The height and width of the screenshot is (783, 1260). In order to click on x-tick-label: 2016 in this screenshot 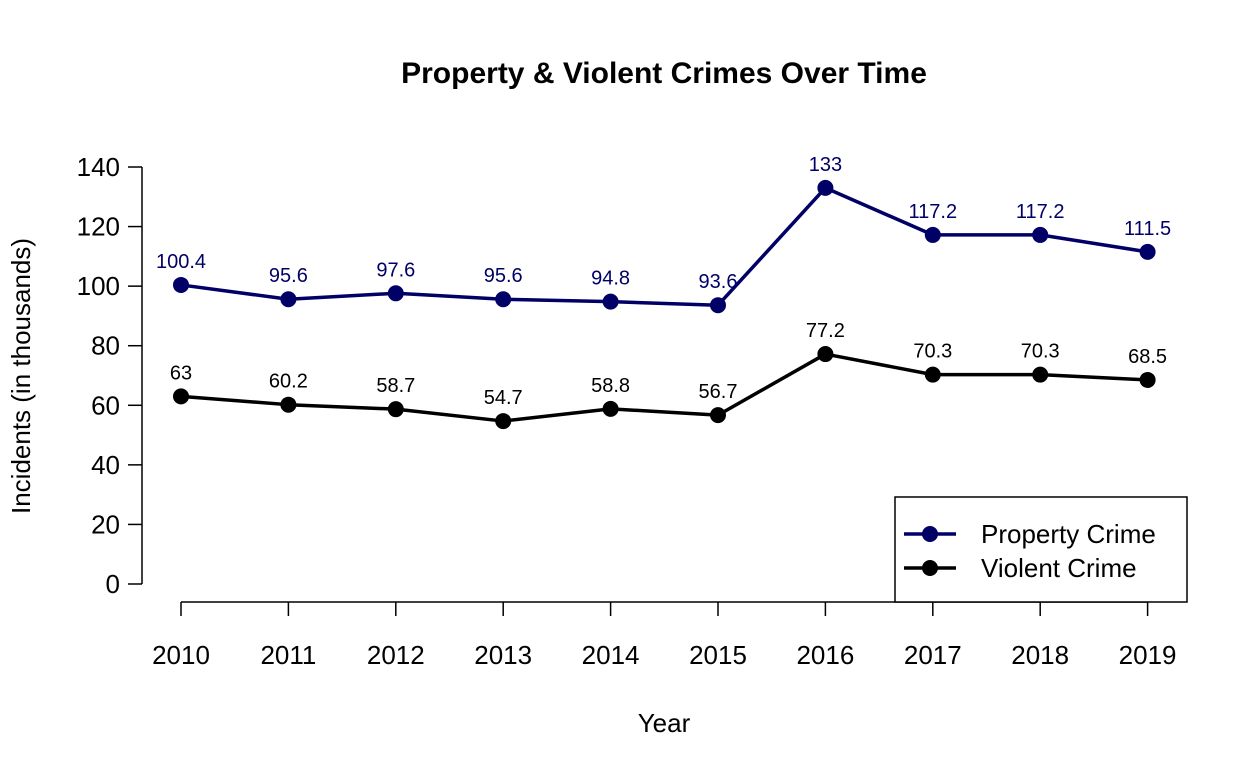, I will do `click(825, 655)`.